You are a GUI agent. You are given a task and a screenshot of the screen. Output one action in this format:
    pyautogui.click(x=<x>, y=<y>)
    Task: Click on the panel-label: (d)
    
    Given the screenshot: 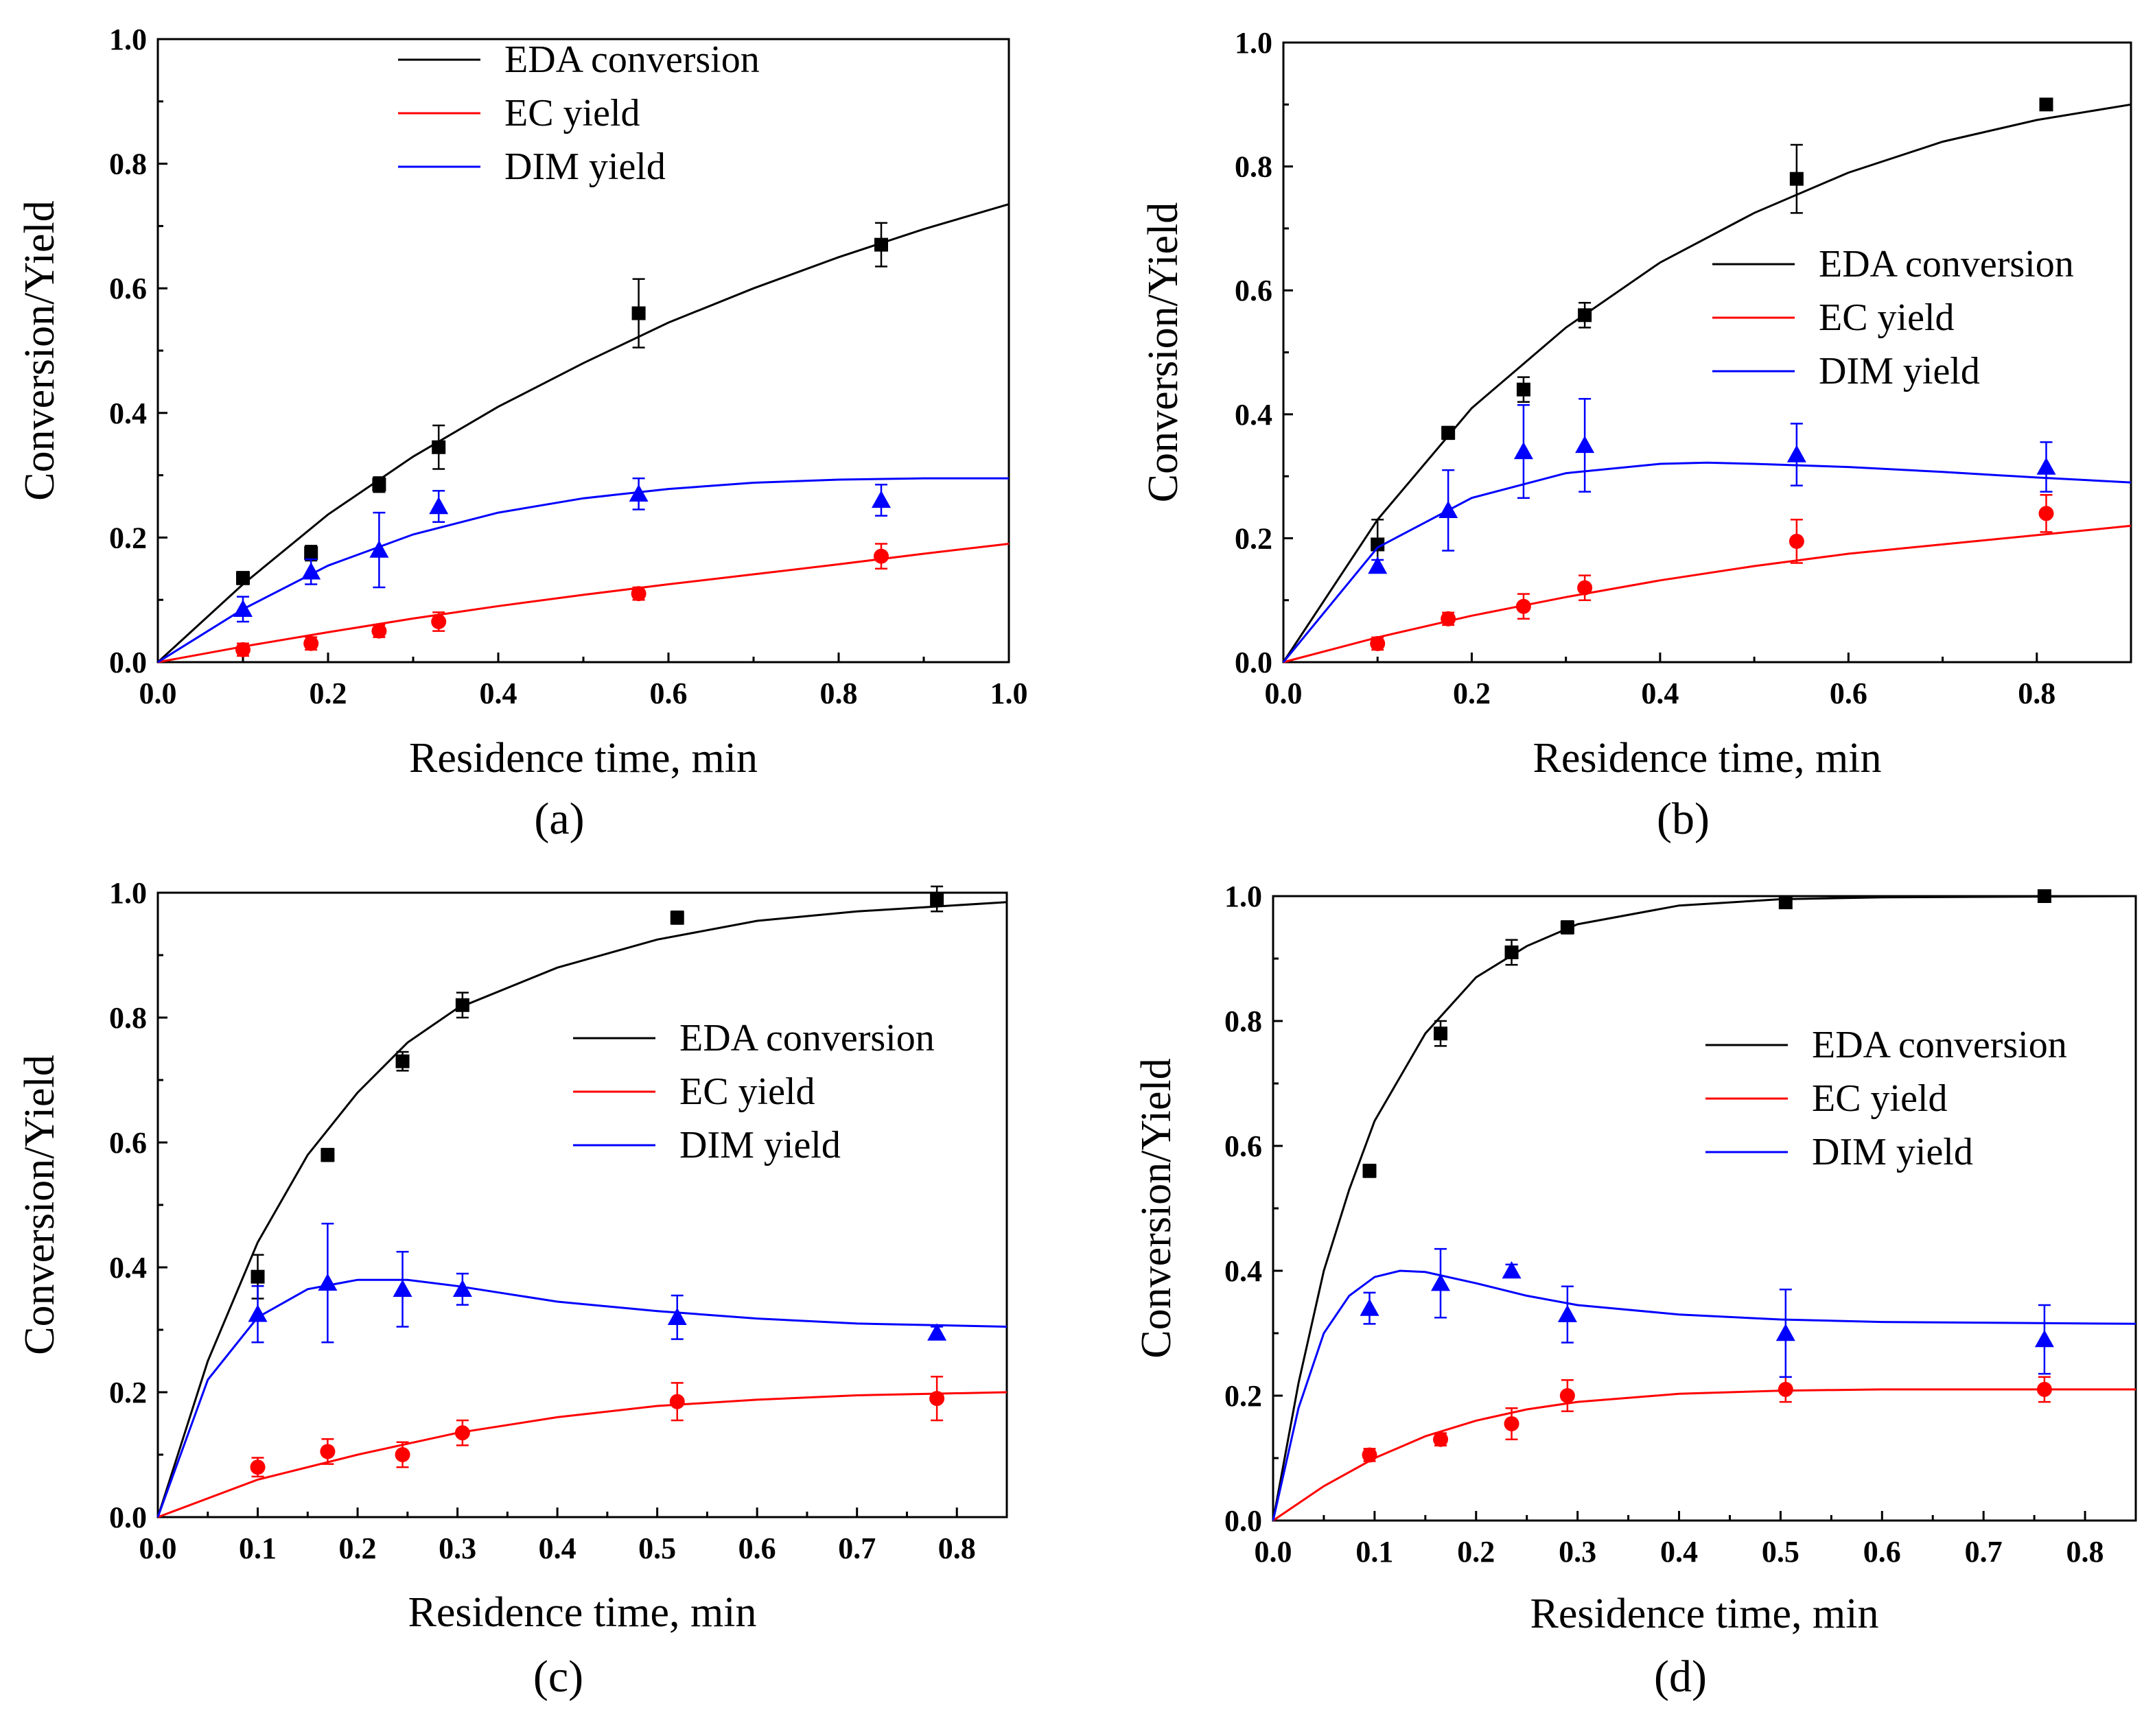 What is the action you would take?
    pyautogui.click(x=1681, y=1677)
    